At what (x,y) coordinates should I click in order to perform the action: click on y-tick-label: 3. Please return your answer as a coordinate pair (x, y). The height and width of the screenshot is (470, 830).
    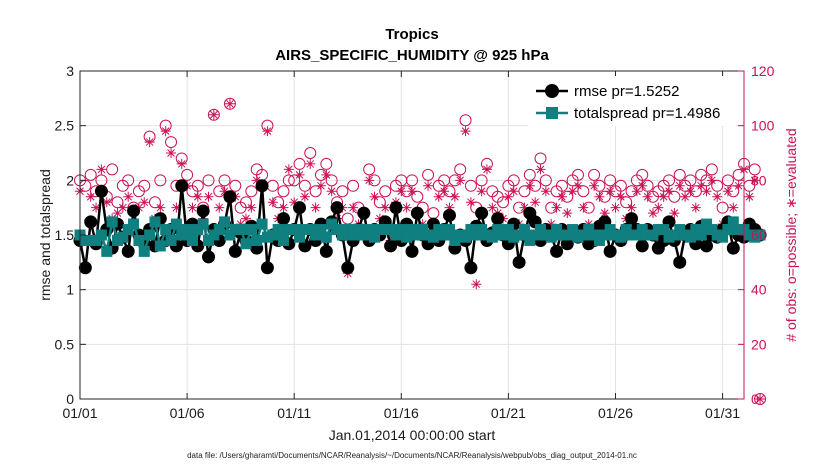
    Looking at the image, I should click on (70, 71).